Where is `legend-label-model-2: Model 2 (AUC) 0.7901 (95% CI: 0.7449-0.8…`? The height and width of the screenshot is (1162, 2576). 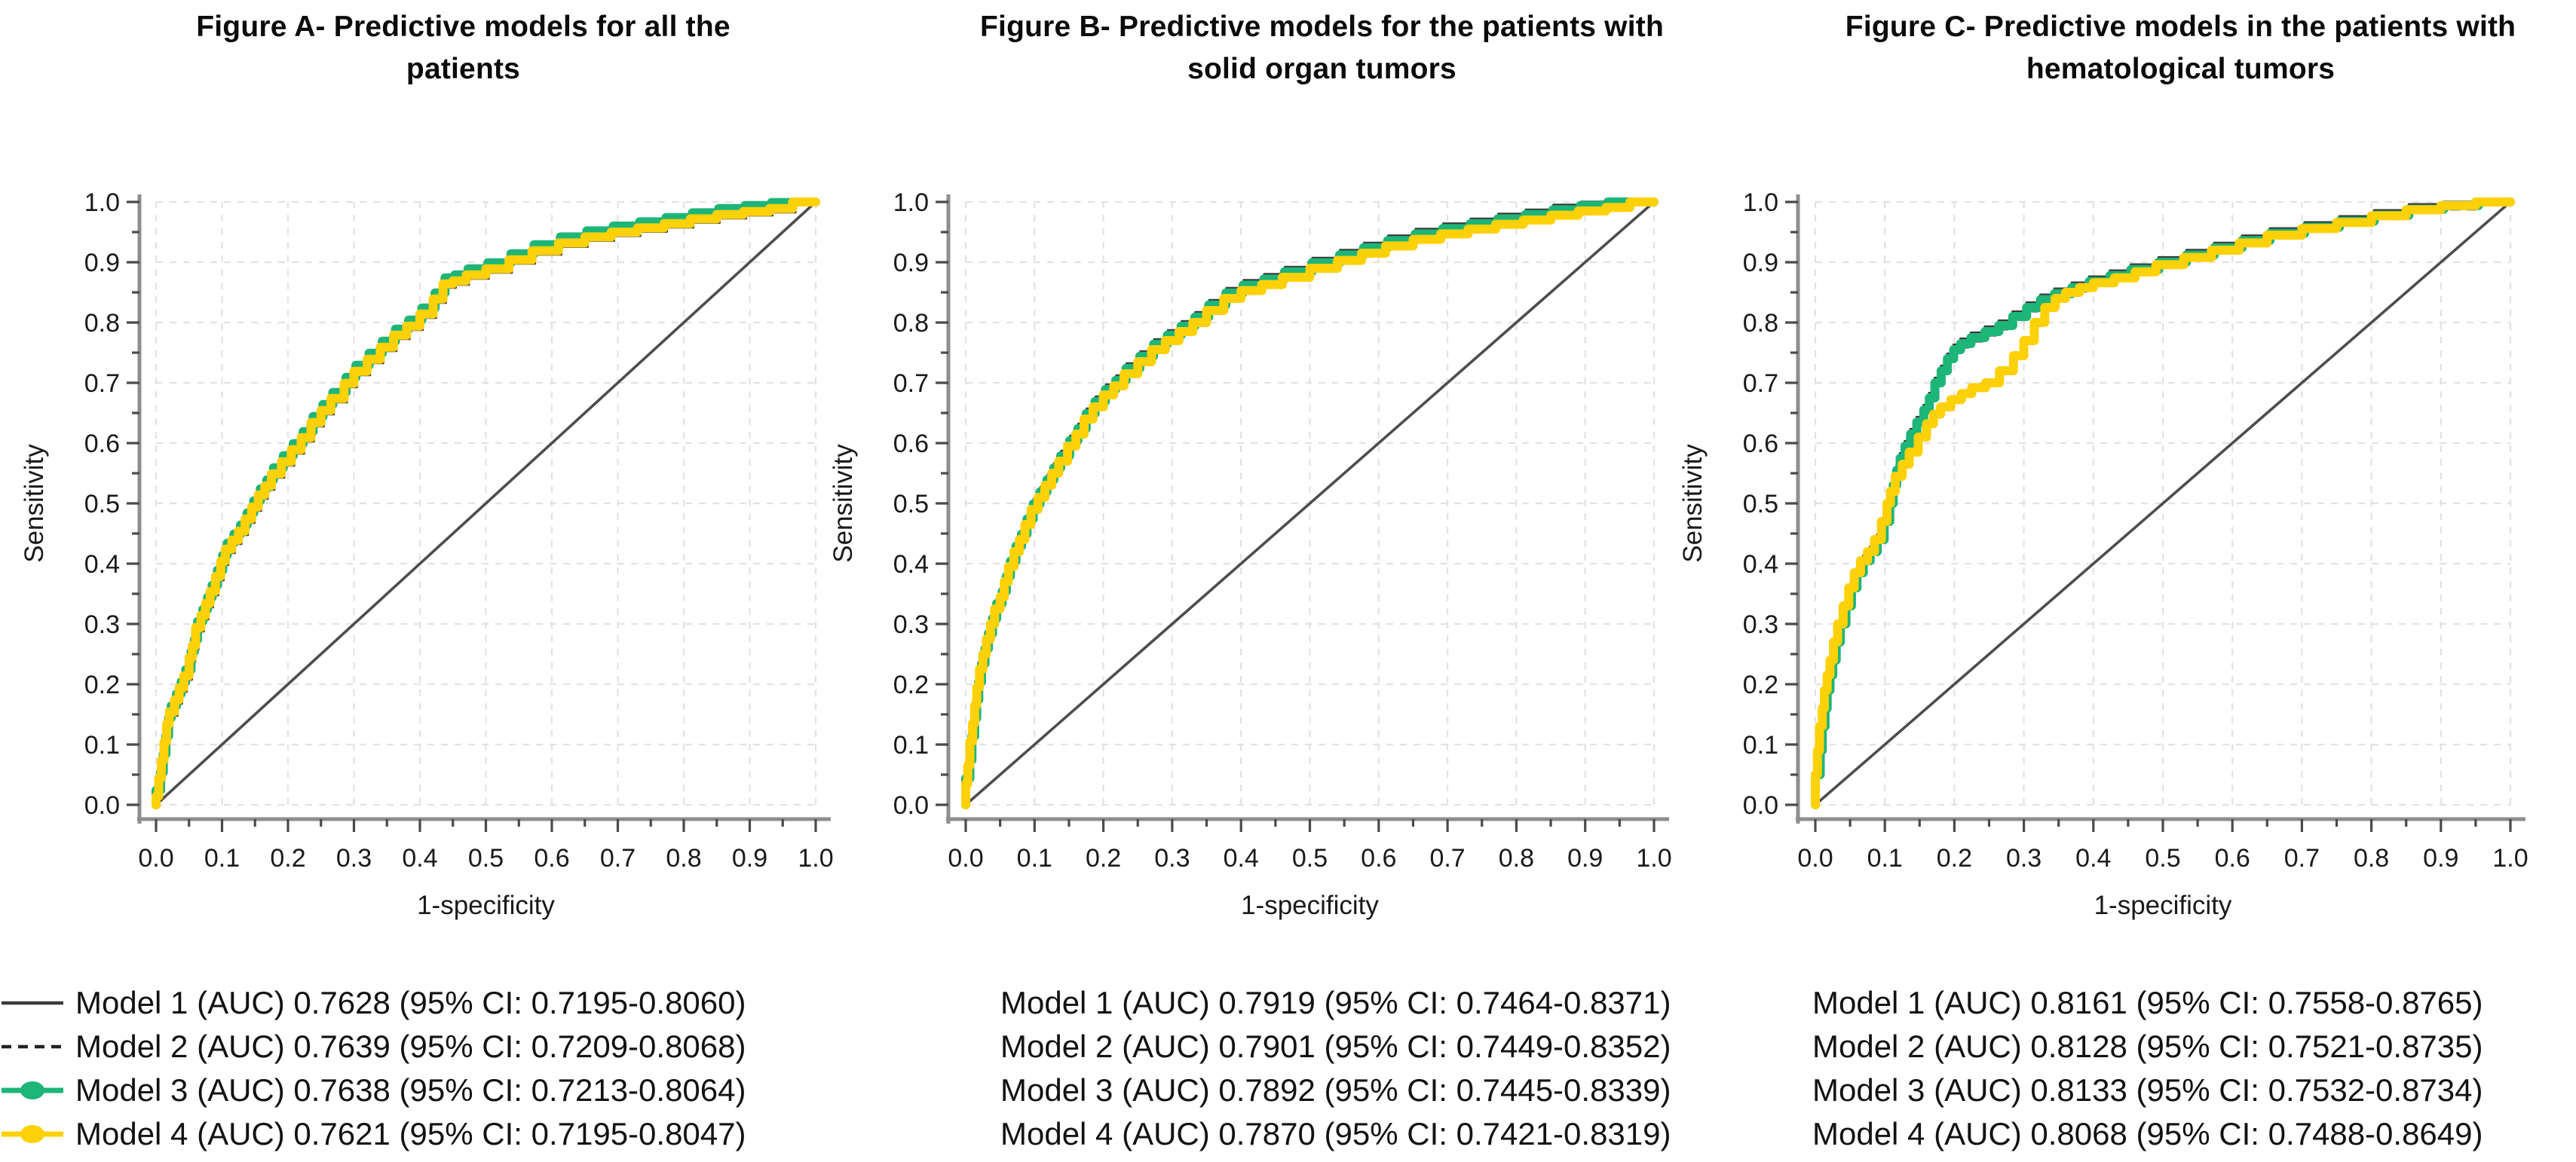 legend-label-model-2: Model 2 (AUC) 0.7901 (95% CI: 0.7449-0.8… is located at coordinates (1335, 1046).